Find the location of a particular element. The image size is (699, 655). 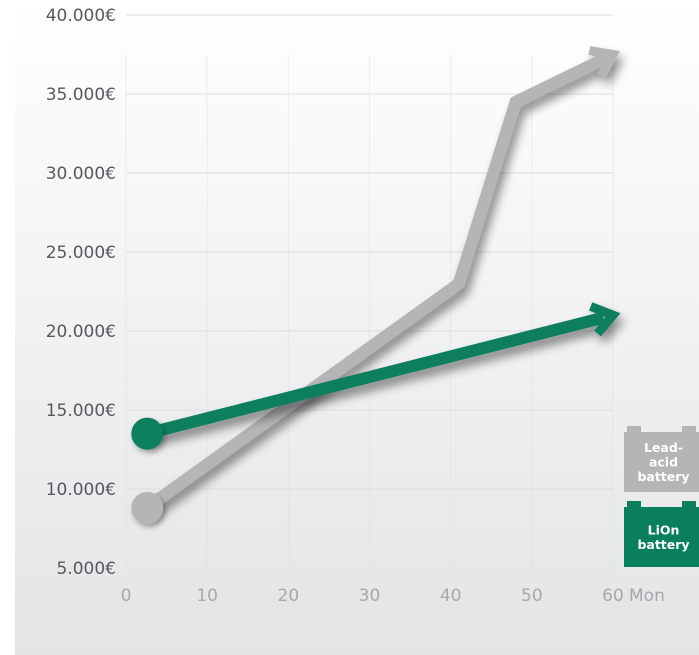

lion-arrowhead is located at coordinates (605, 319).